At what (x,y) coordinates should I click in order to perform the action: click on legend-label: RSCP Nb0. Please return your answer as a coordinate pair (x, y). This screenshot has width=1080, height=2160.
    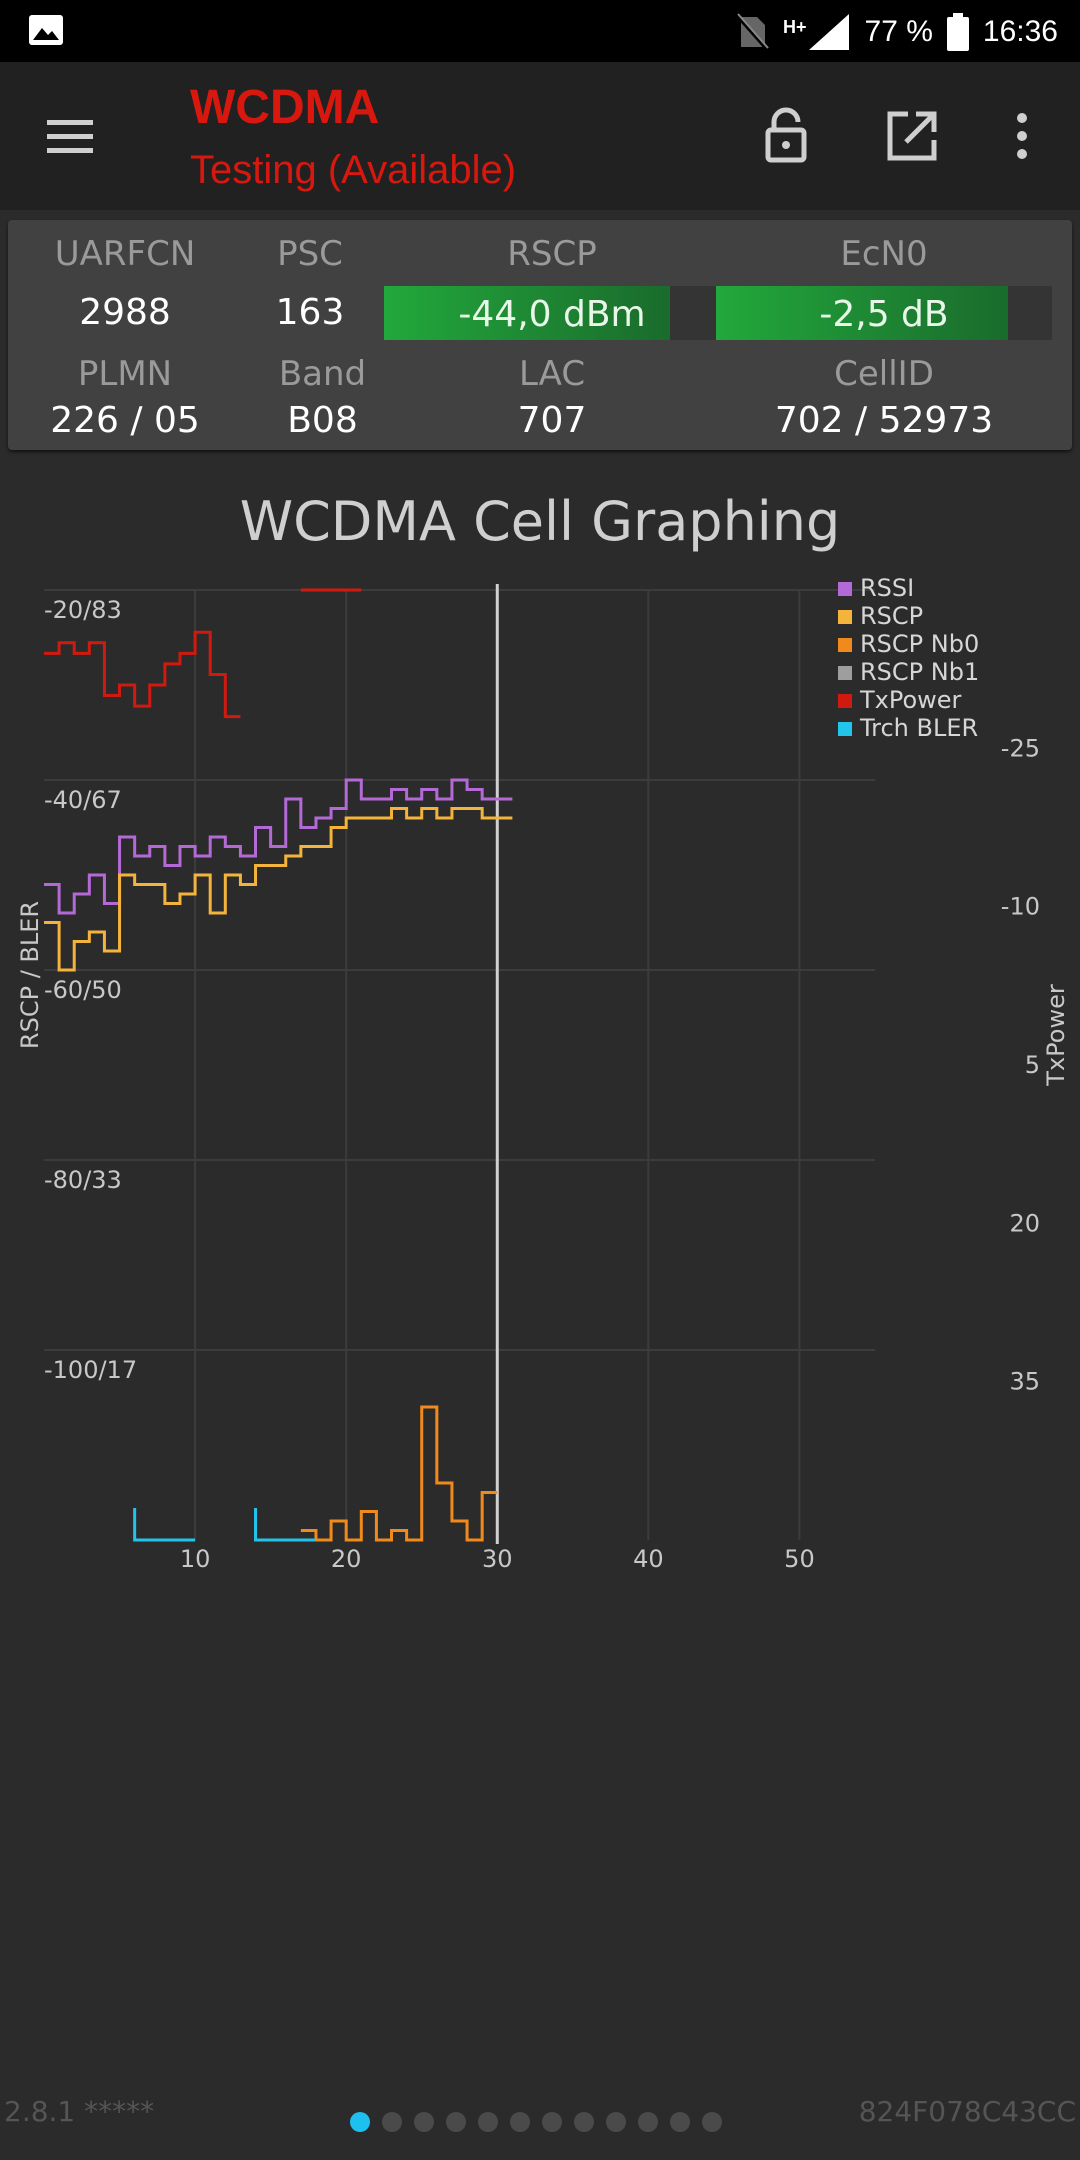
    Looking at the image, I should click on (919, 644).